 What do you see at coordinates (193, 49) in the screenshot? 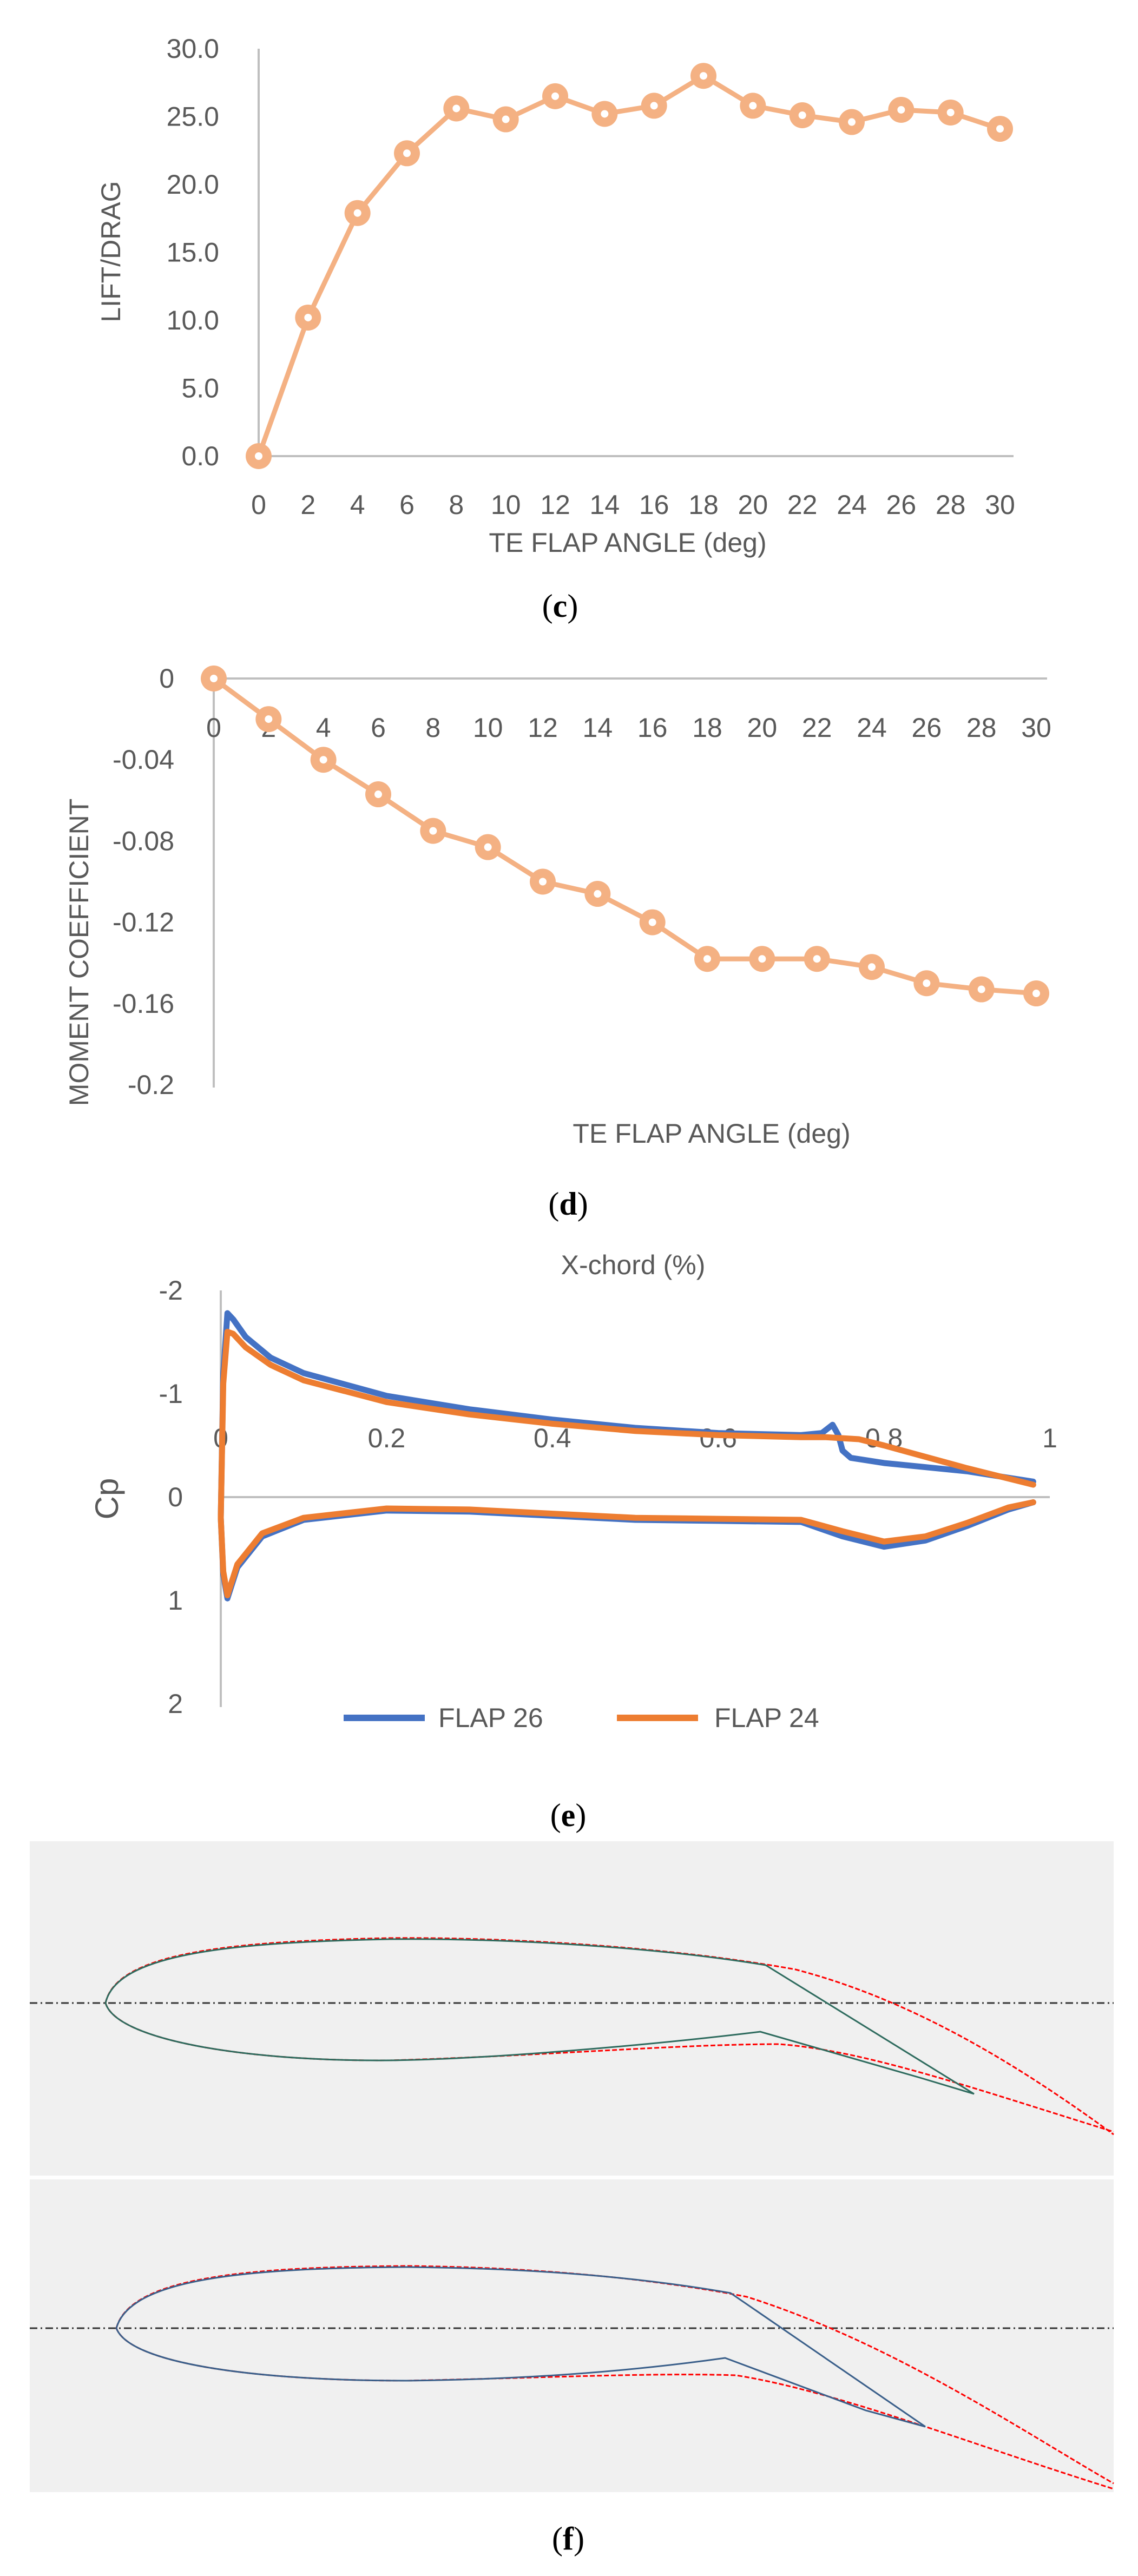
I see `chart-c-y-tick-label: 30.0` at bounding box center [193, 49].